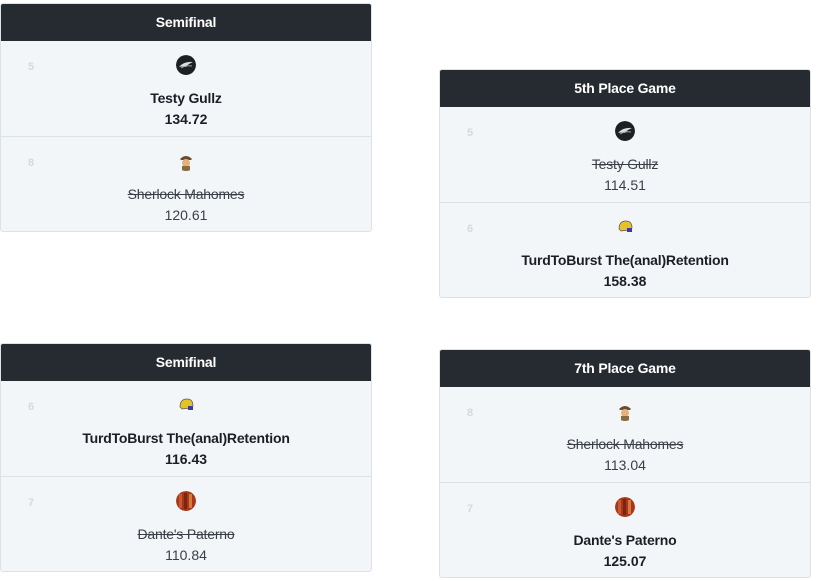  Describe the element at coordinates (625, 154) in the screenshot. I see `team-row: 5 Testy Gullz 114.51` at that location.